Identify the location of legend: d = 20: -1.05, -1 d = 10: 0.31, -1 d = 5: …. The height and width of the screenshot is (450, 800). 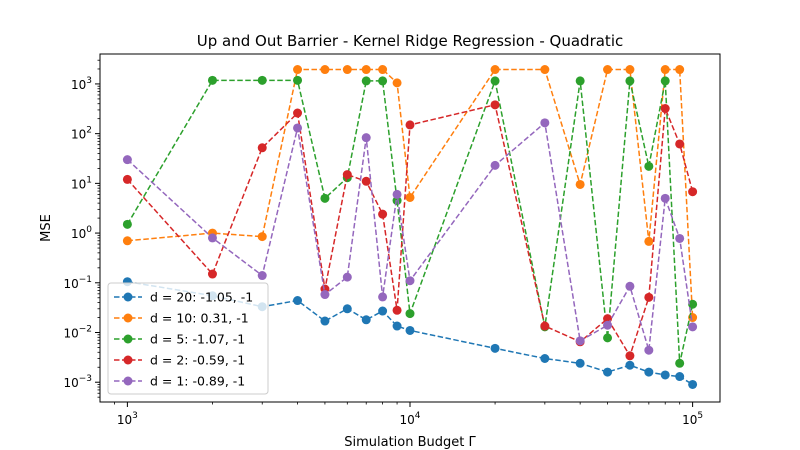
(188, 338).